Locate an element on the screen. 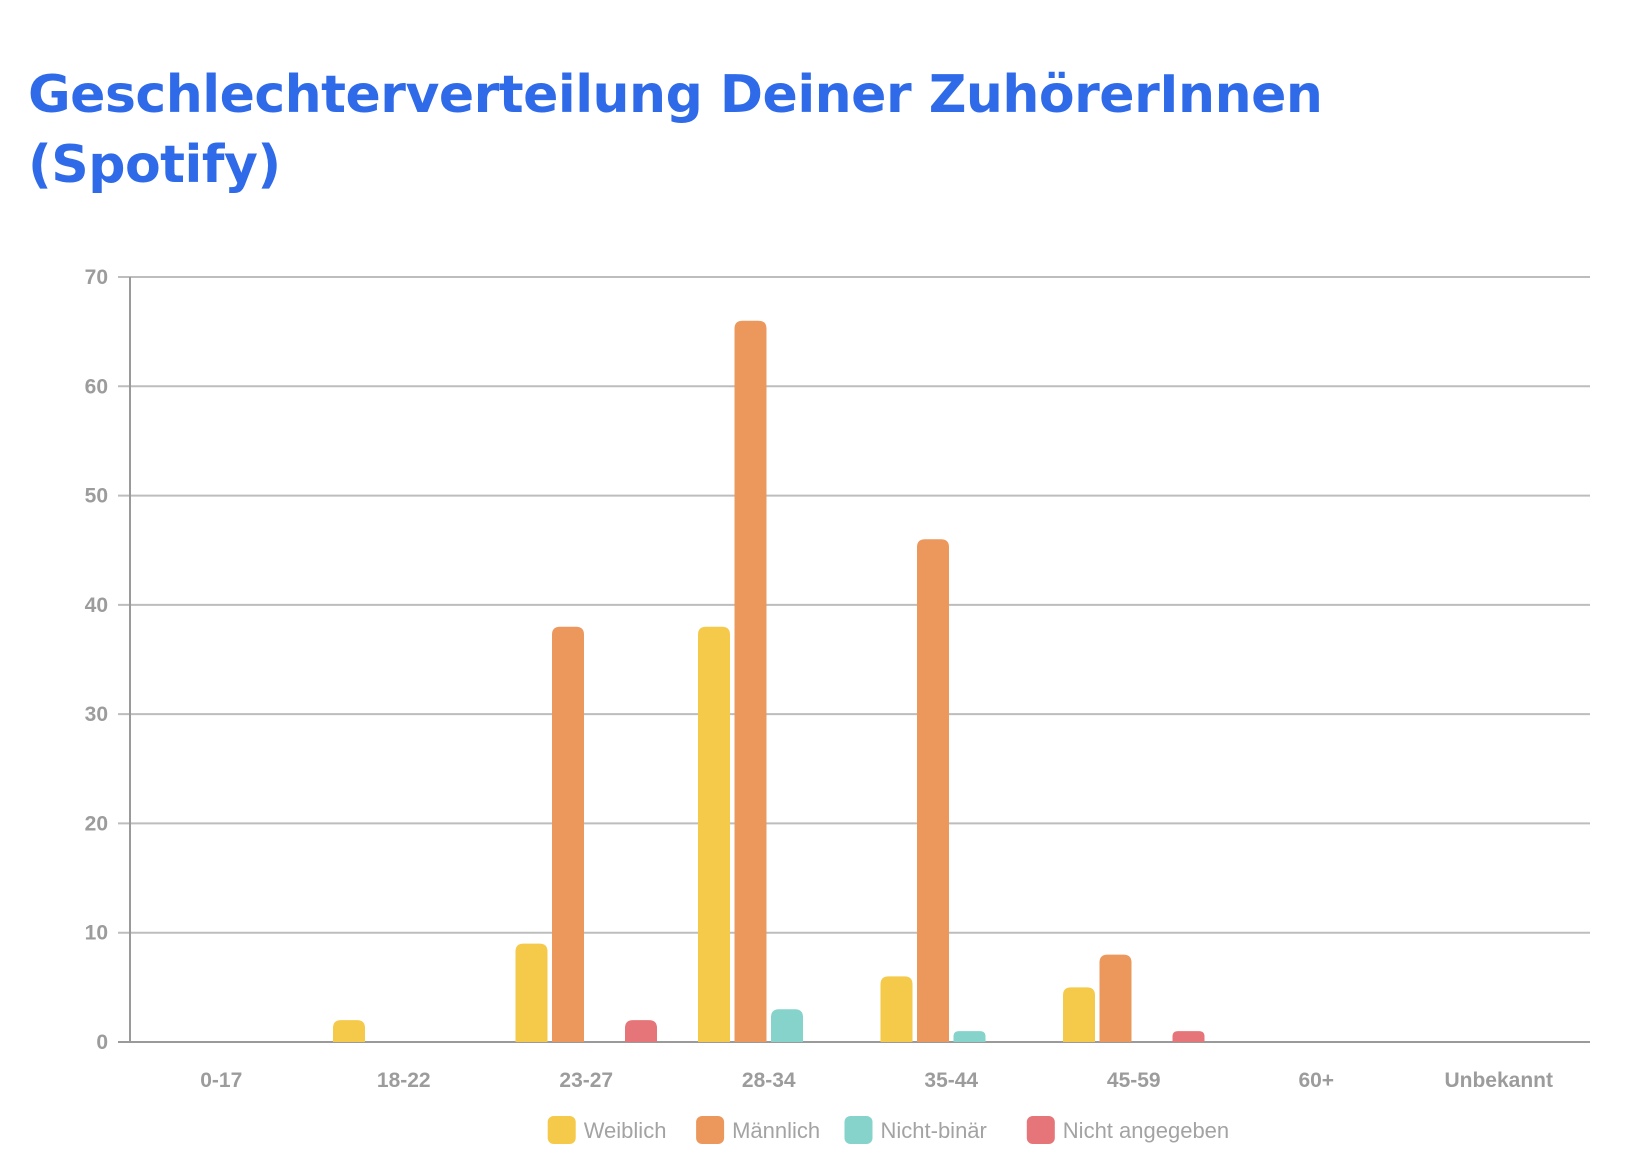 This screenshot has width=1652, height=1162. x-tick-label: Unbekannt is located at coordinates (1498, 1080).